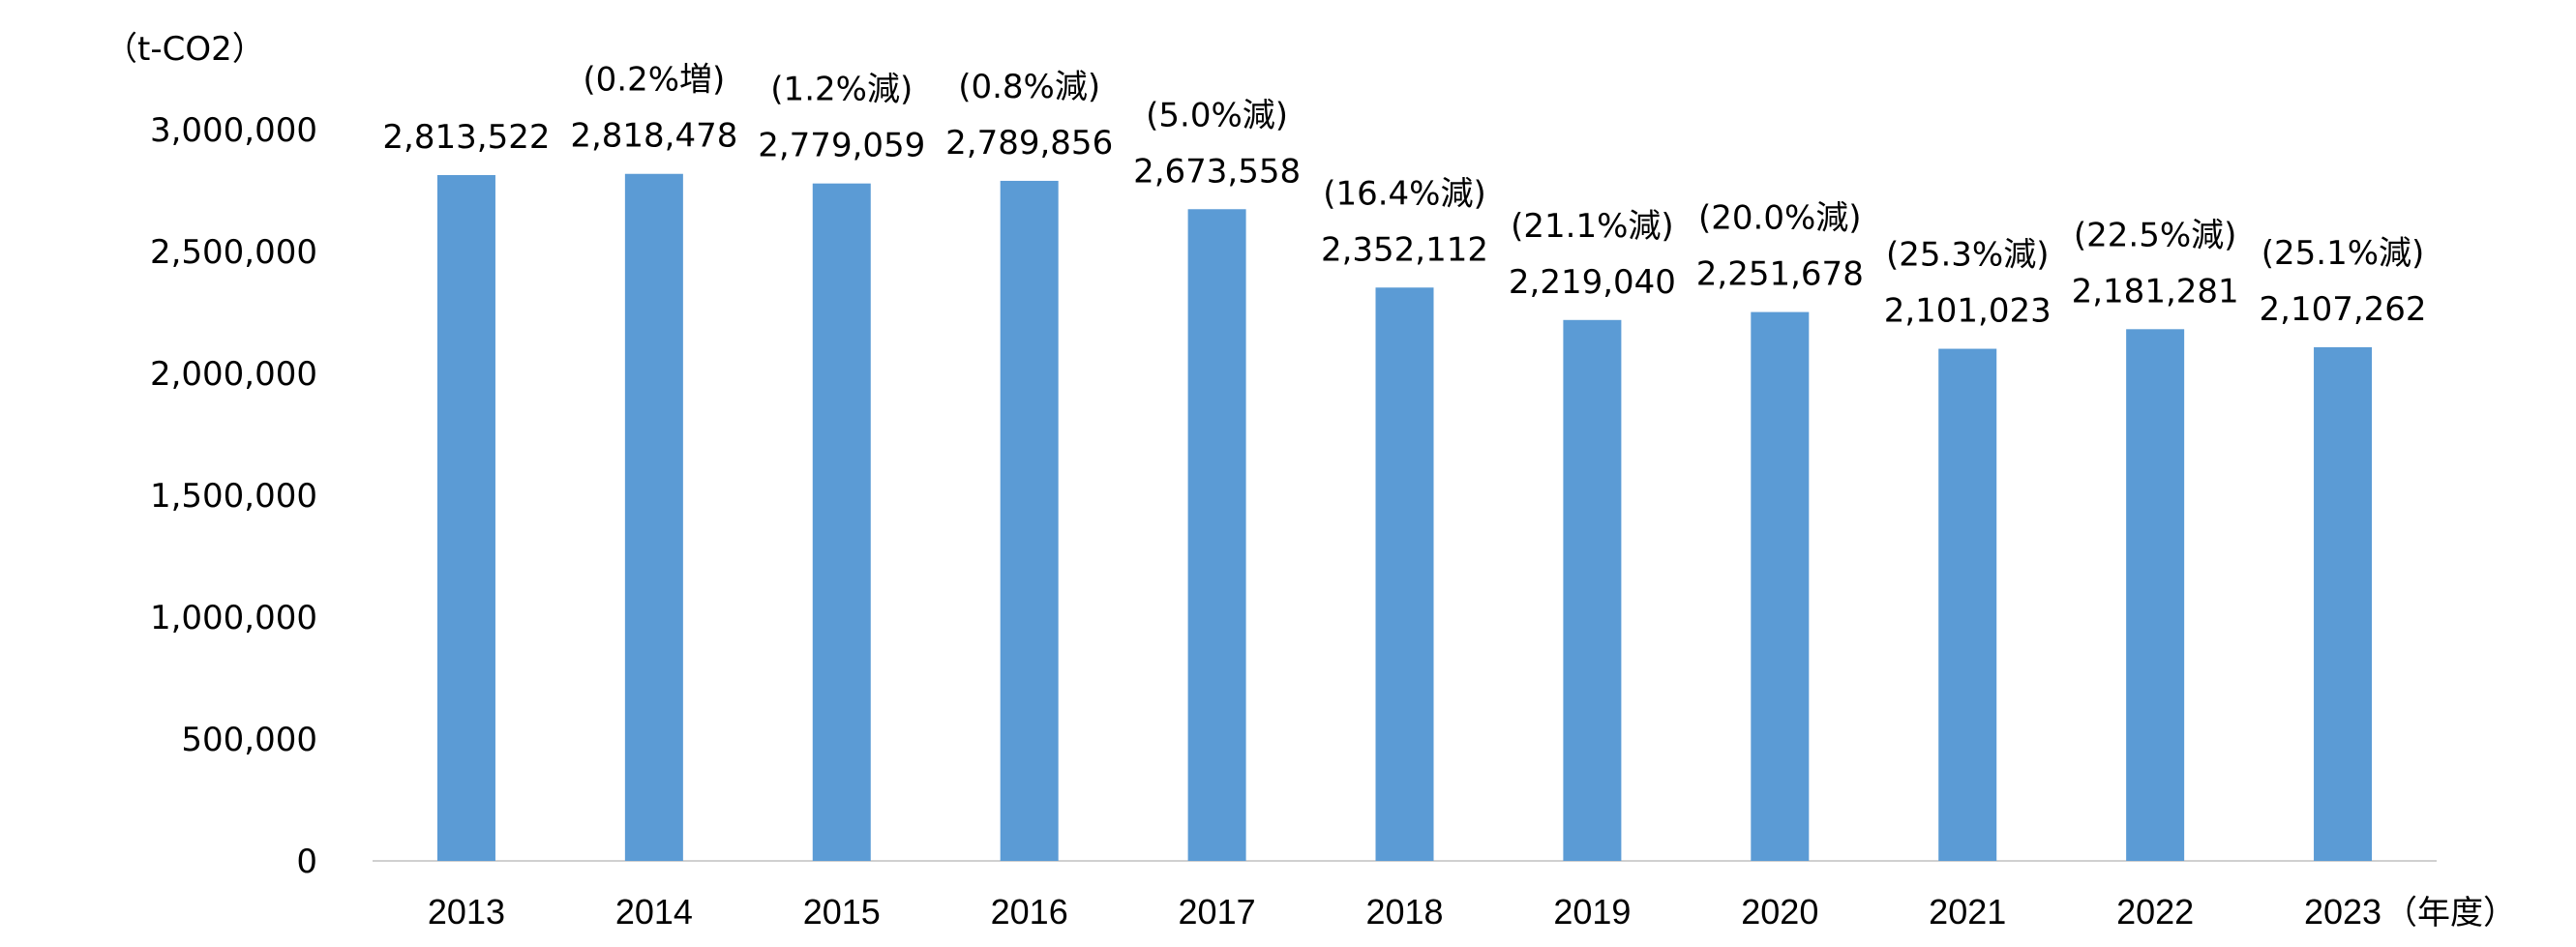 Image resolution: width=2576 pixels, height=947 pixels. What do you see at coordinates (1217, 115) in the screenshot?
I see `change-label: (5.0%減)` at bounding box center [1217, 115].